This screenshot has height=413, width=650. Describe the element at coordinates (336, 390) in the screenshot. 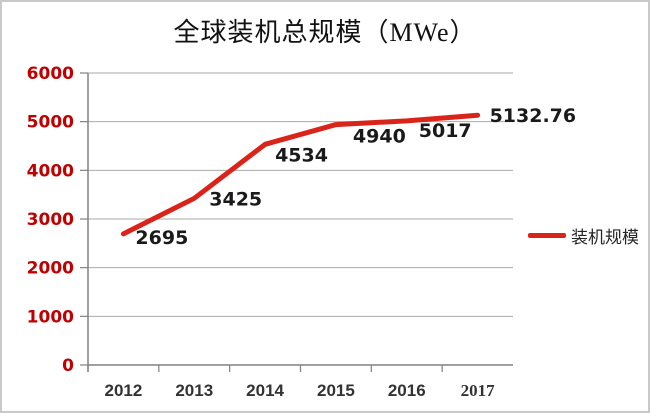

I see `x-axis-tick-label: 2015` at that location.